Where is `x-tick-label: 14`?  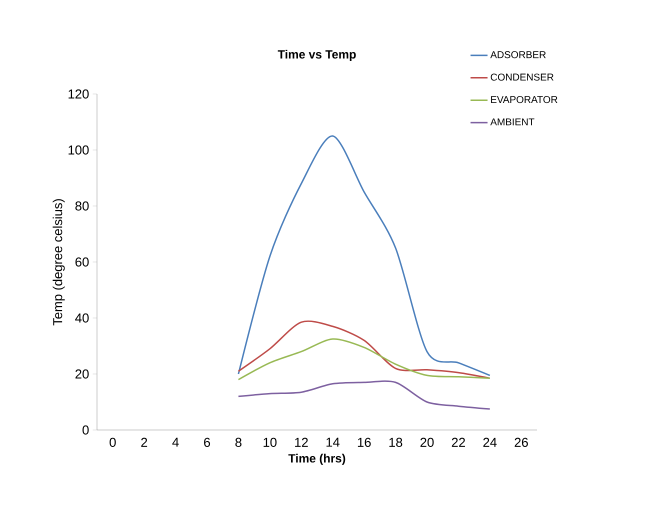
x-tick-label: 14 is located at coordinates (333, 442).